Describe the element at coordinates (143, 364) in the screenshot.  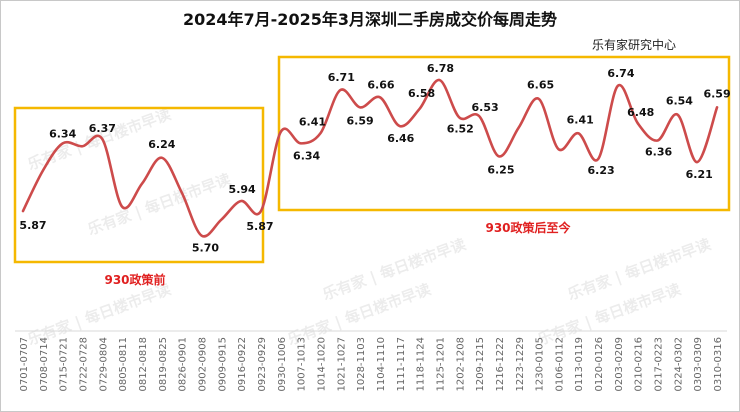
I see `x-tick-label: 0812-0818` at that location.